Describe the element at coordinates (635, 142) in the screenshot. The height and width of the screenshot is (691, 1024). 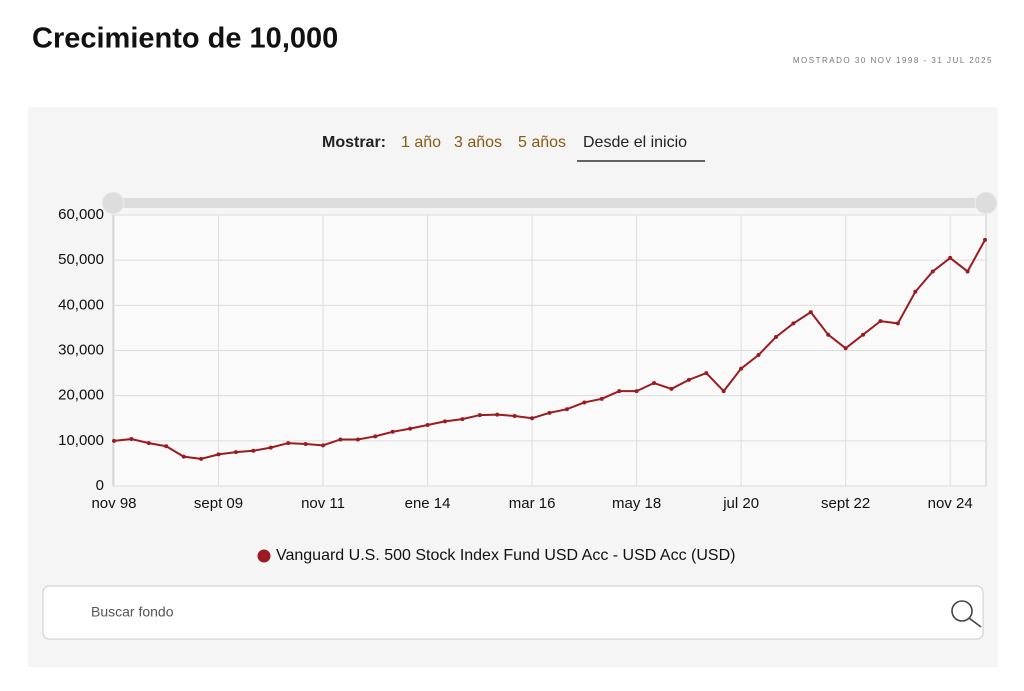
I see `range-option: Desde el inicio` at that location.